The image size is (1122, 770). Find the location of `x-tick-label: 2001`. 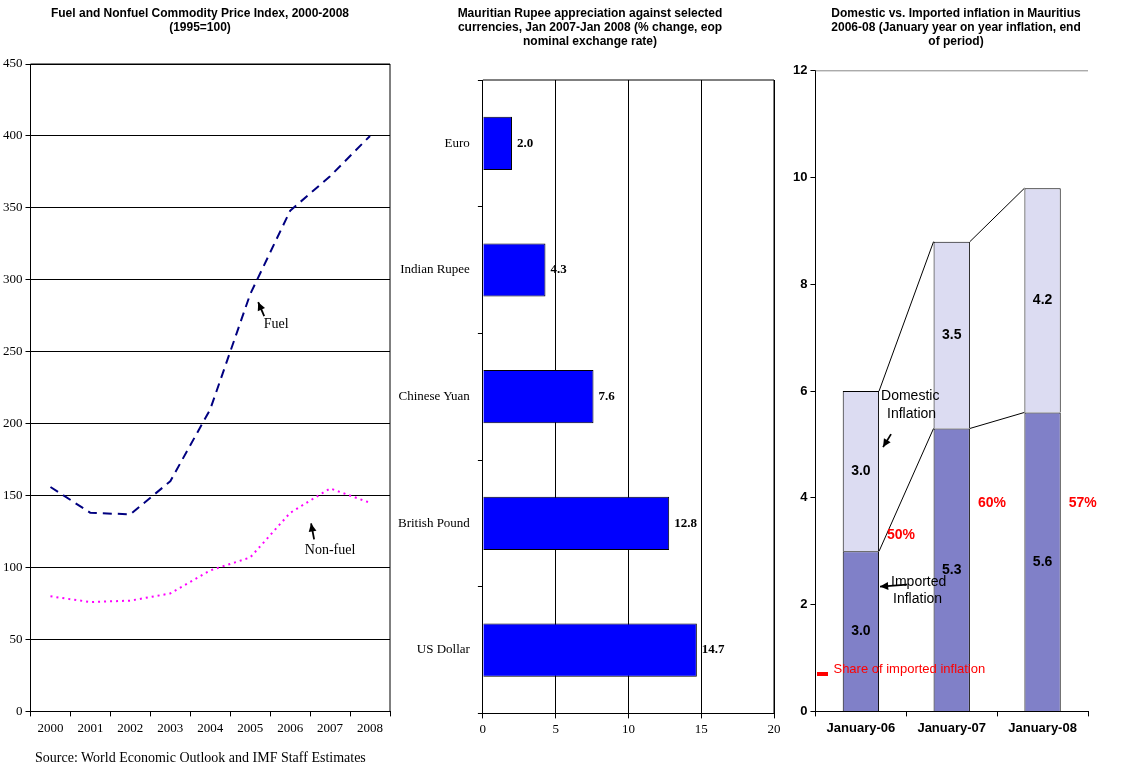

x-tick-label: 2001 is located at coordinates (90, 727).